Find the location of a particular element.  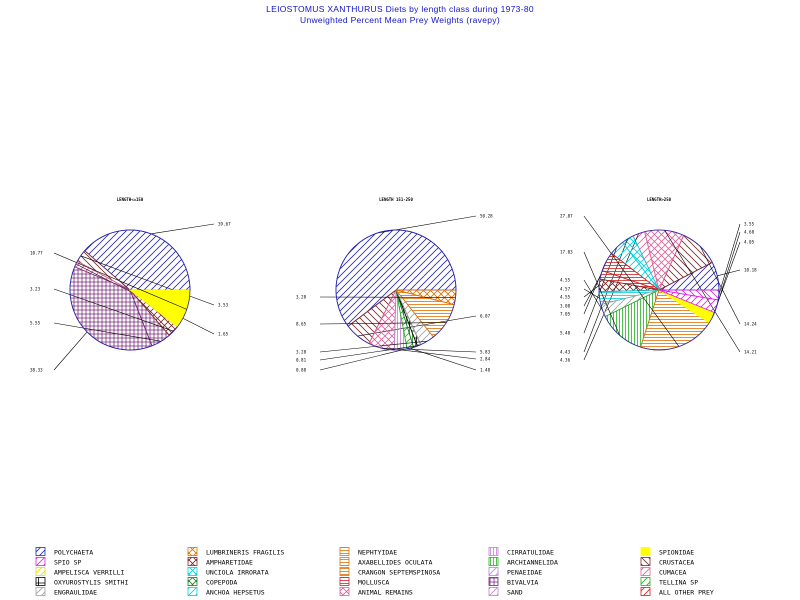

slice-label: 0.88 is located at coordinates (301, 370).